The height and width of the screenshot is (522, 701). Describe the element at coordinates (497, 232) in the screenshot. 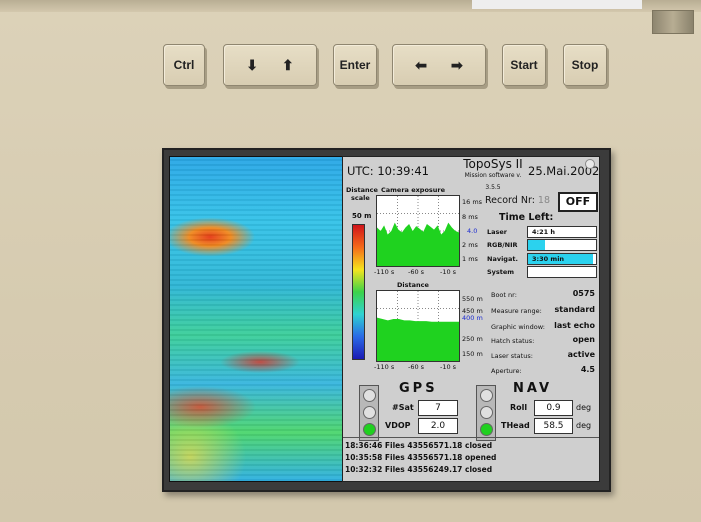

I see `time-left-label-laser: Laser` at that location.